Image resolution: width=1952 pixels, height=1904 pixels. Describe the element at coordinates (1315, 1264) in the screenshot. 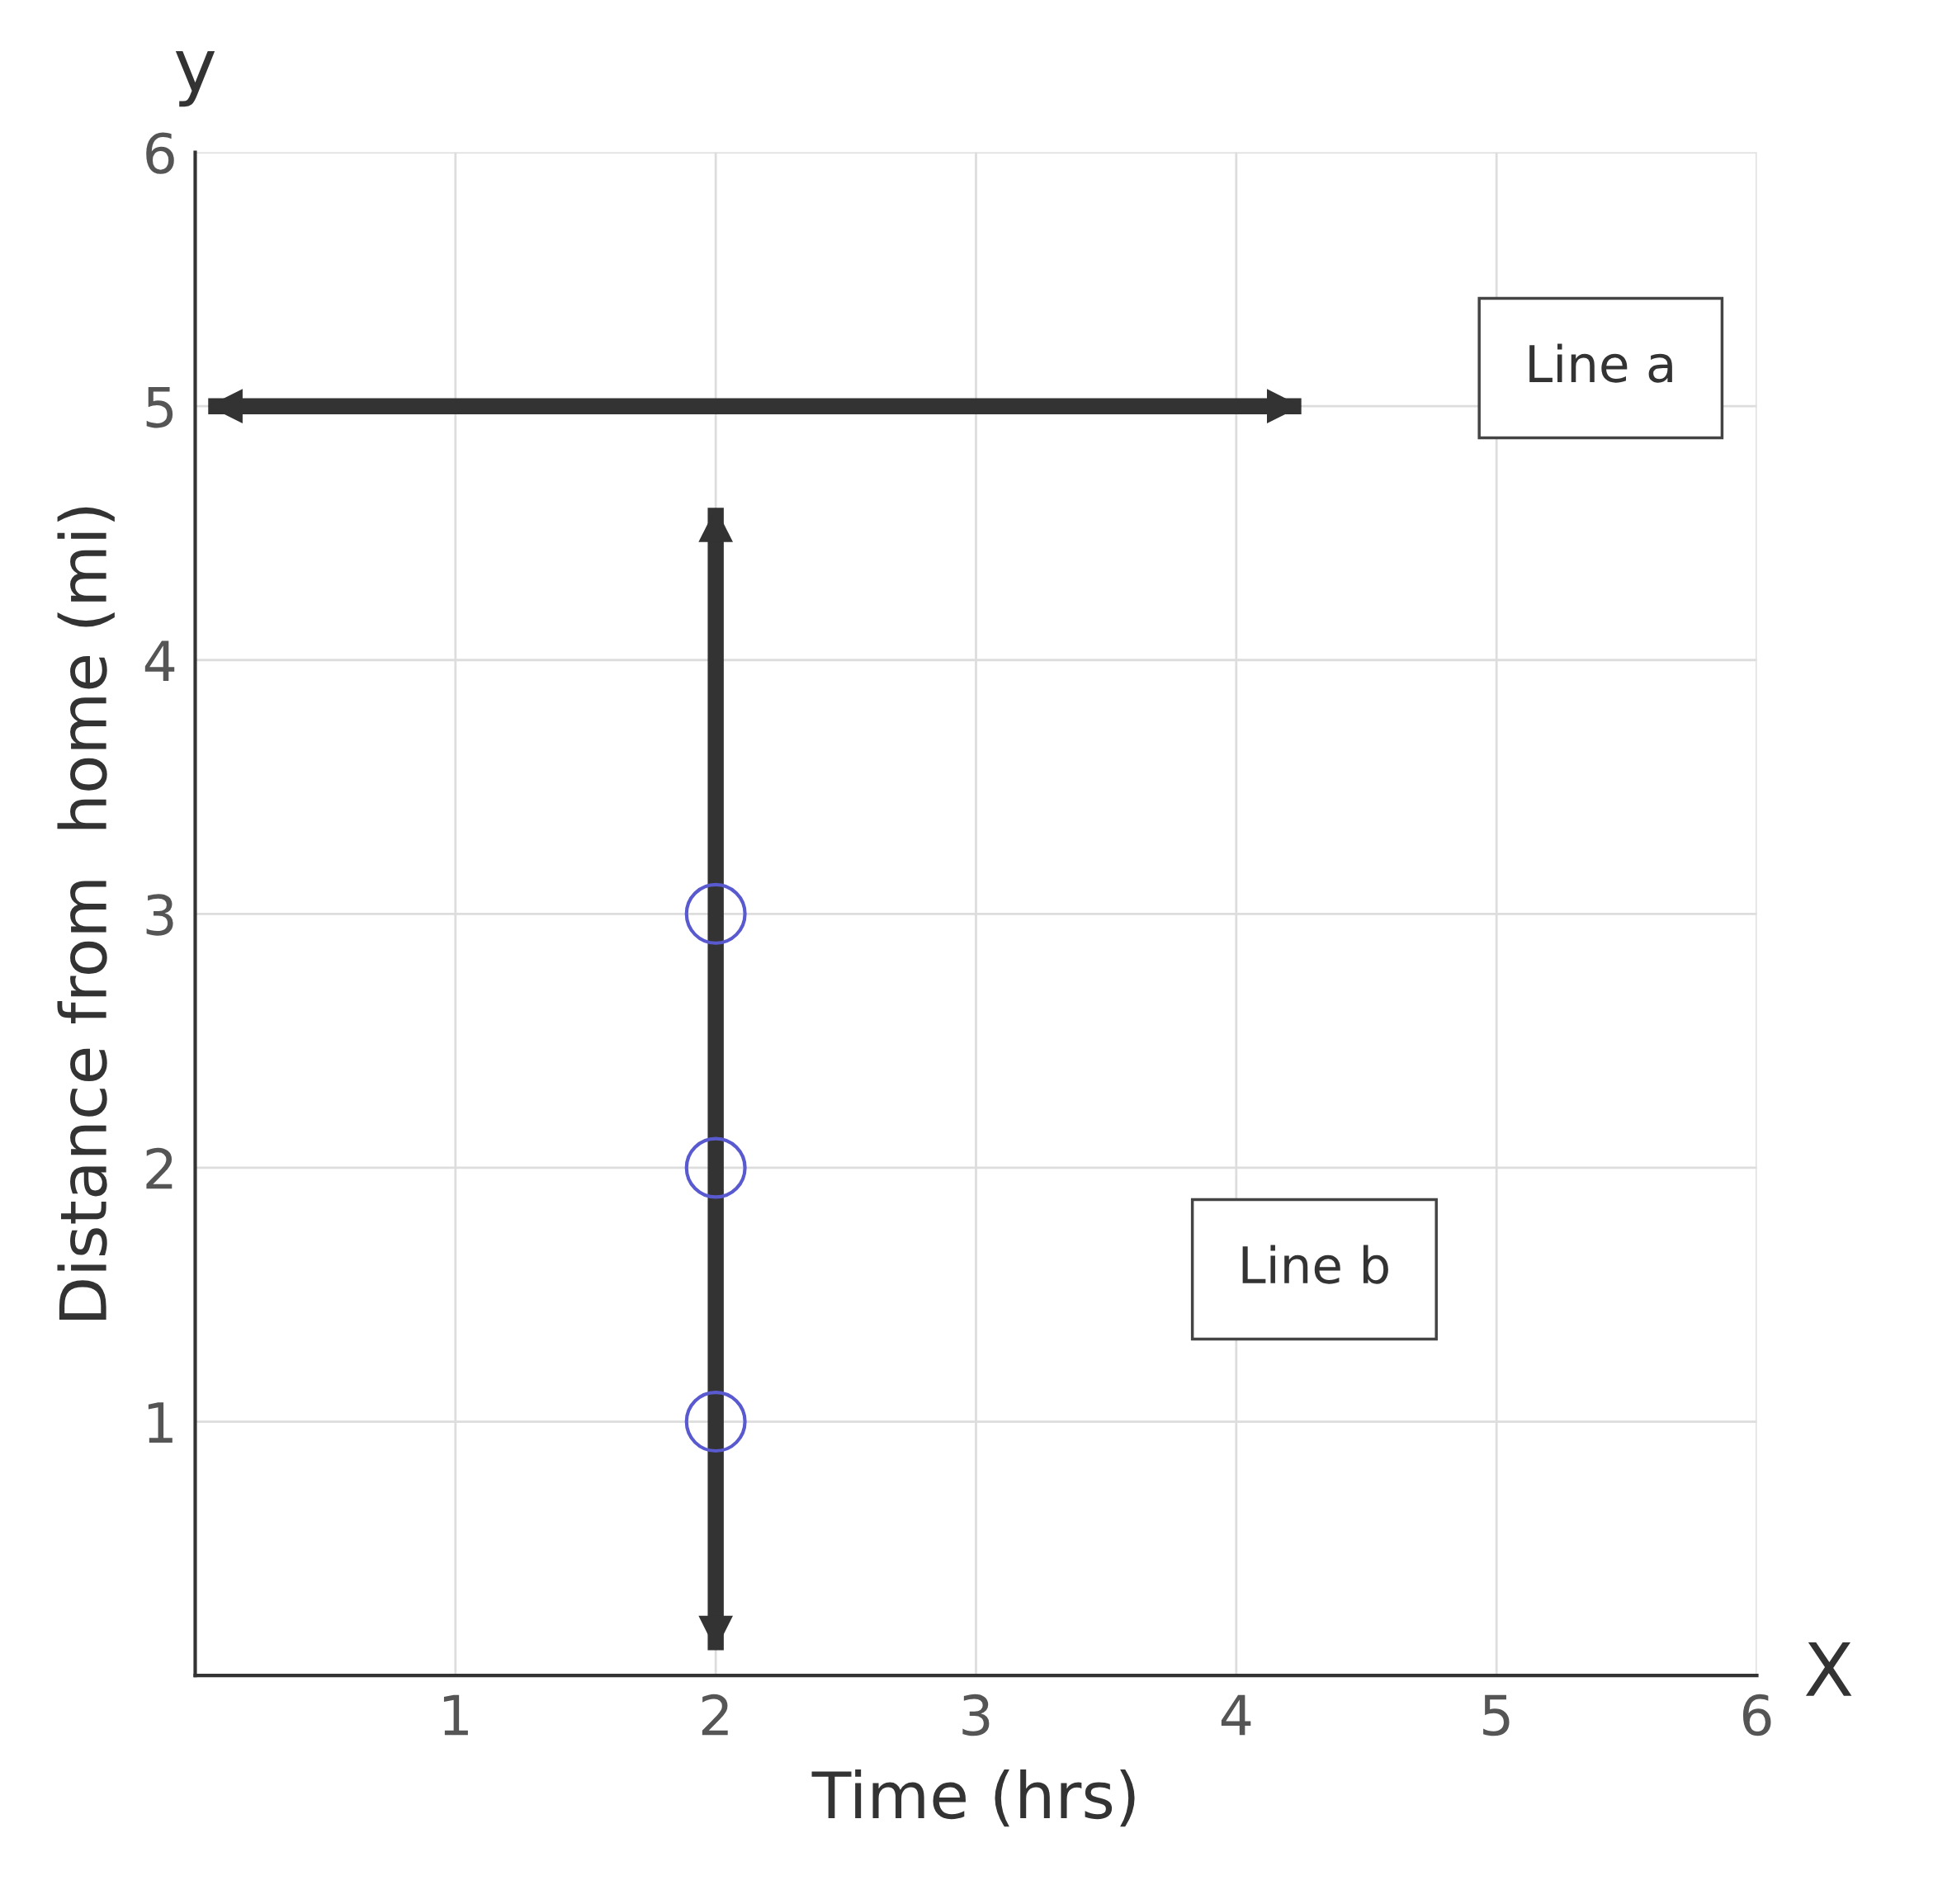

I see `text: Line b` at that location.